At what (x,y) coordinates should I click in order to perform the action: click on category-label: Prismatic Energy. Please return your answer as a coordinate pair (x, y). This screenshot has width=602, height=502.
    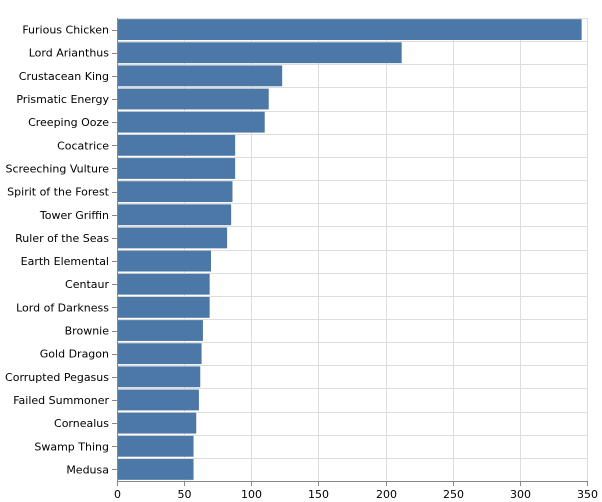
    Looking at the image, I should click on (62, 99).